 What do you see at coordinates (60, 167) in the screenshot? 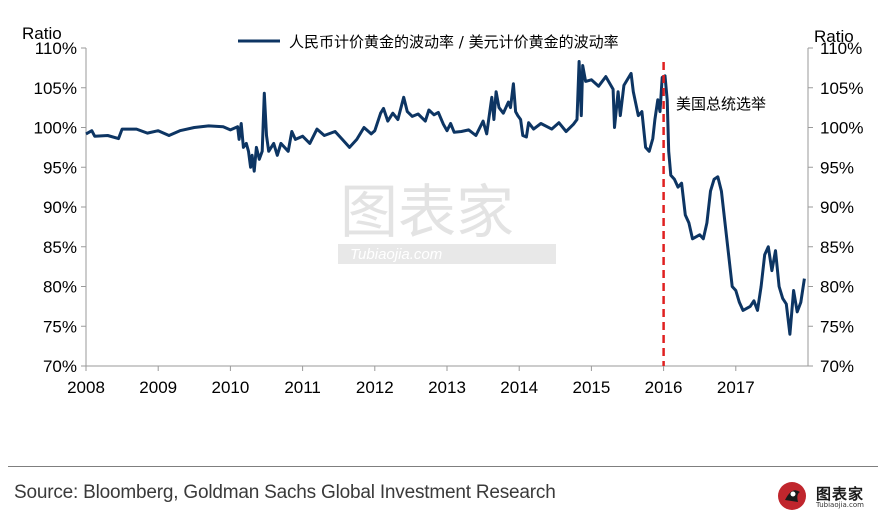
I see `y-tick-label-left: 95%` at bounding box center [60, 167].